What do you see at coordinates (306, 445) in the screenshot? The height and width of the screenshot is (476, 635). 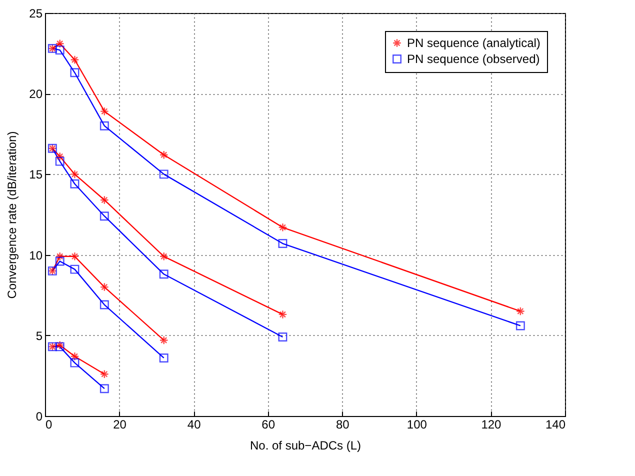 I see `x-axis-title: No. of sub−ADCs (L)` at bounding box center [306, 445].